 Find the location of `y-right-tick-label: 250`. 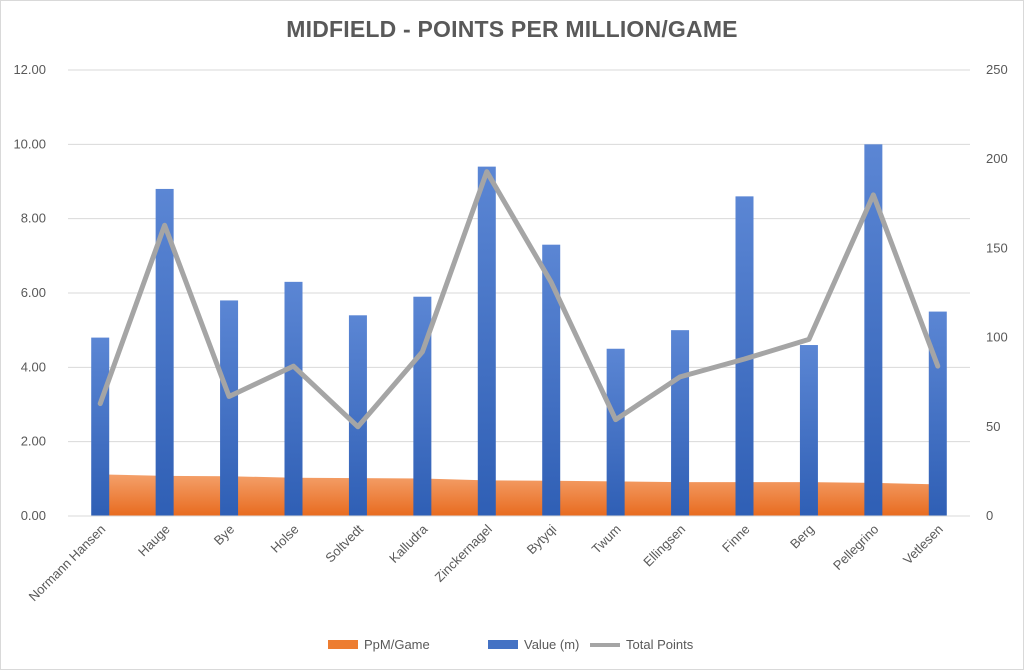

y-right-tick-label: 250 is located at coordinates (997, 69).